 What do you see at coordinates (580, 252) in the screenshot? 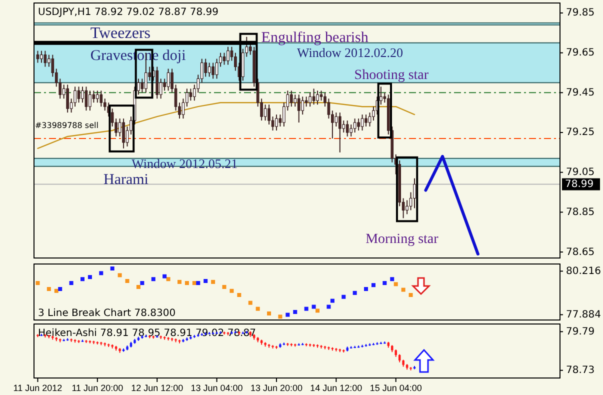
I see `y-tick-label: 78.65` at bounding box center [580, 252].